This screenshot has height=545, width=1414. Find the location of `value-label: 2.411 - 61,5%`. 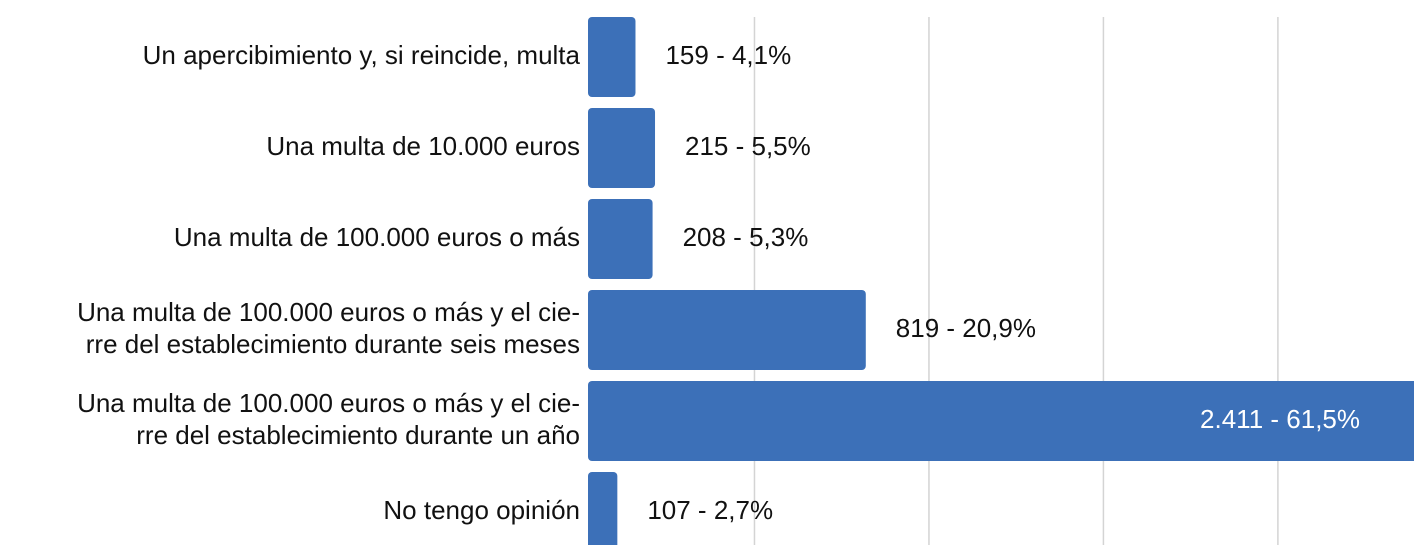

value-label: 2.411 - 61,5% is located at coordinates (1280, 419).